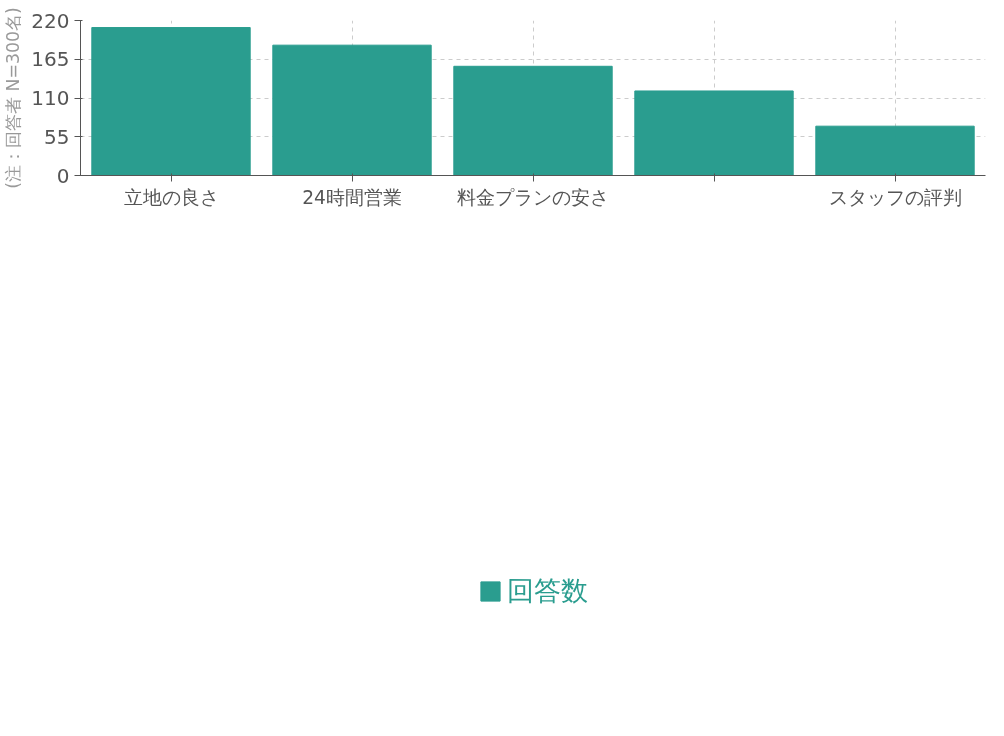  I want to click on x-tick-label: 立地の良さ, so click(171, 197).